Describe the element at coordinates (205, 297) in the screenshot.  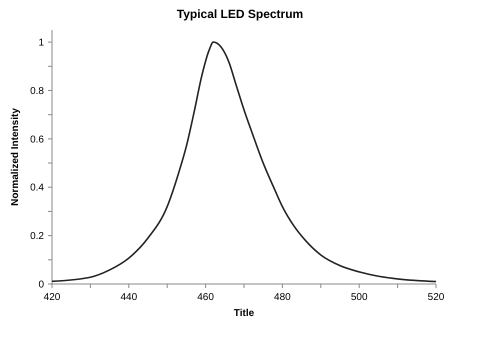
I see `x-tick-label: 460` at that location.